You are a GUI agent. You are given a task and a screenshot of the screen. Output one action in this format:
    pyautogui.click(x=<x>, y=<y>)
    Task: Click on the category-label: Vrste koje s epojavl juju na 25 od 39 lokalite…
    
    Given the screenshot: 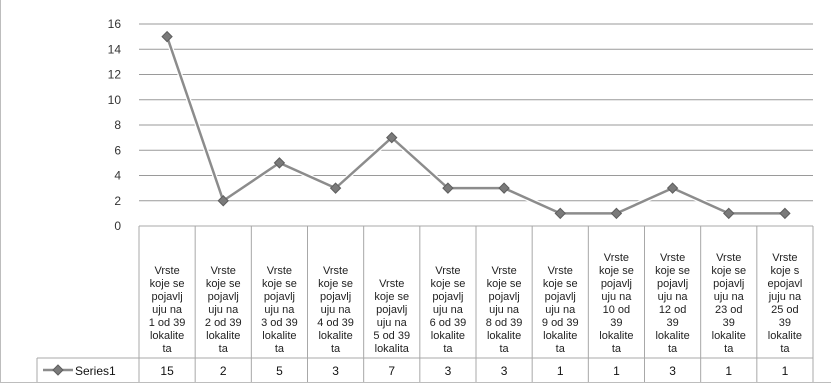 What is the action you would take?
    pyautogui.click(x=784, y=303)
    